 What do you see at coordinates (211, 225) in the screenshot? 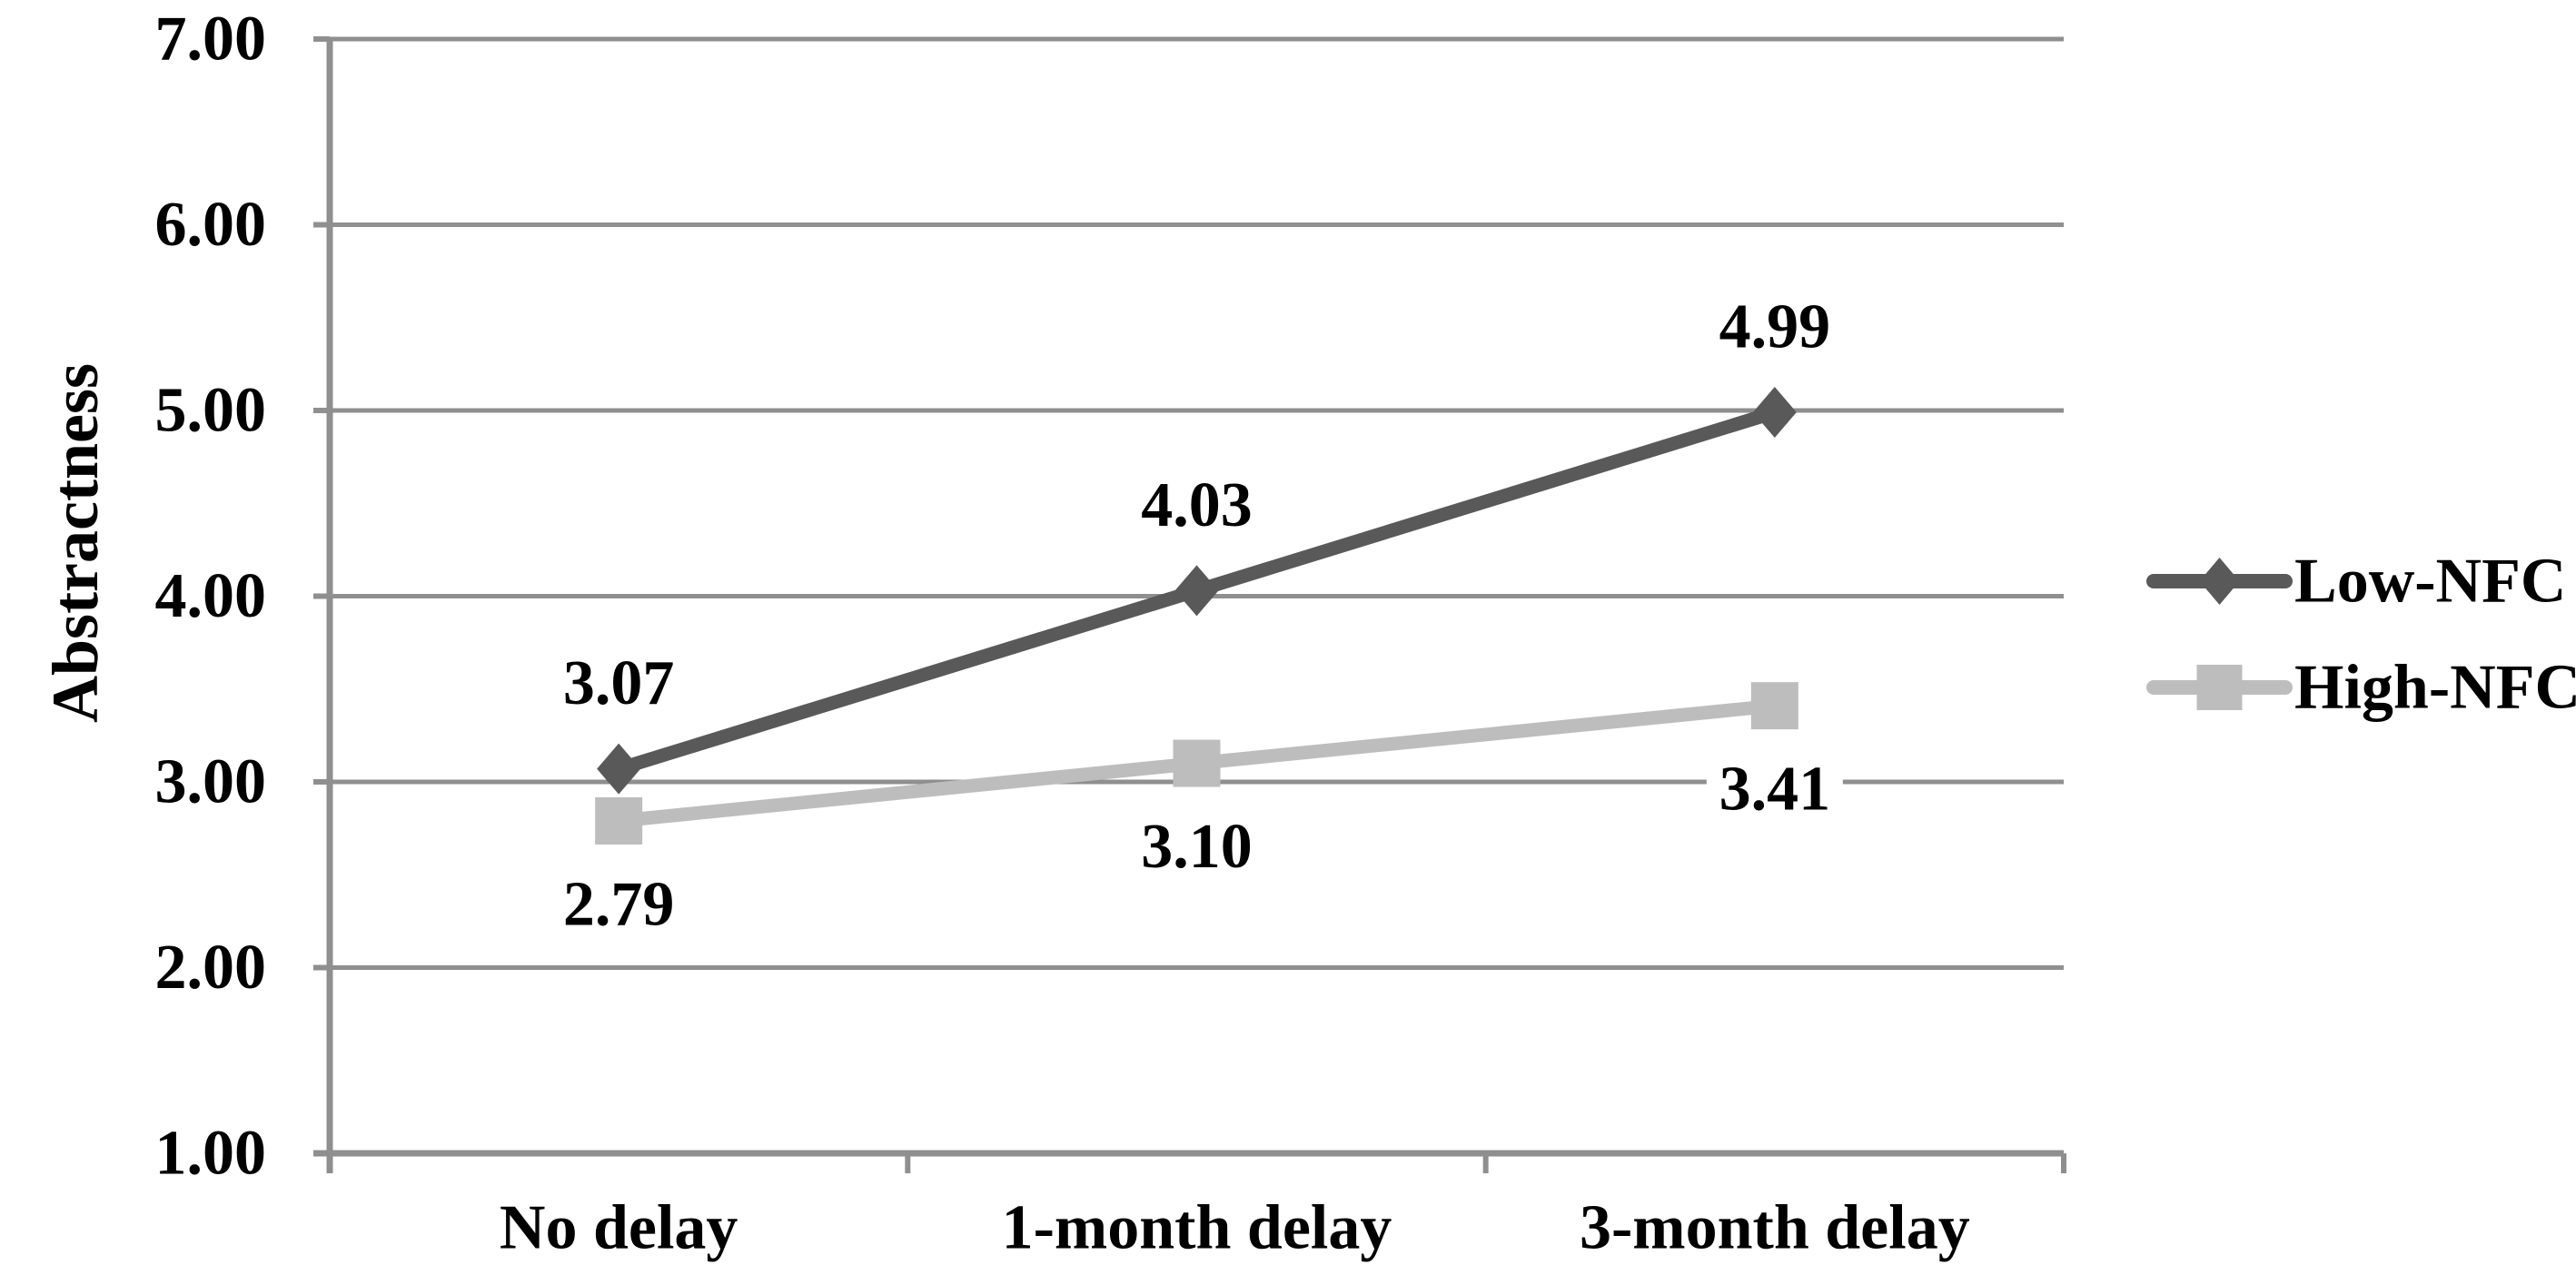
I see `y-tick-label: 6.00` at bounding box center [211, 225].